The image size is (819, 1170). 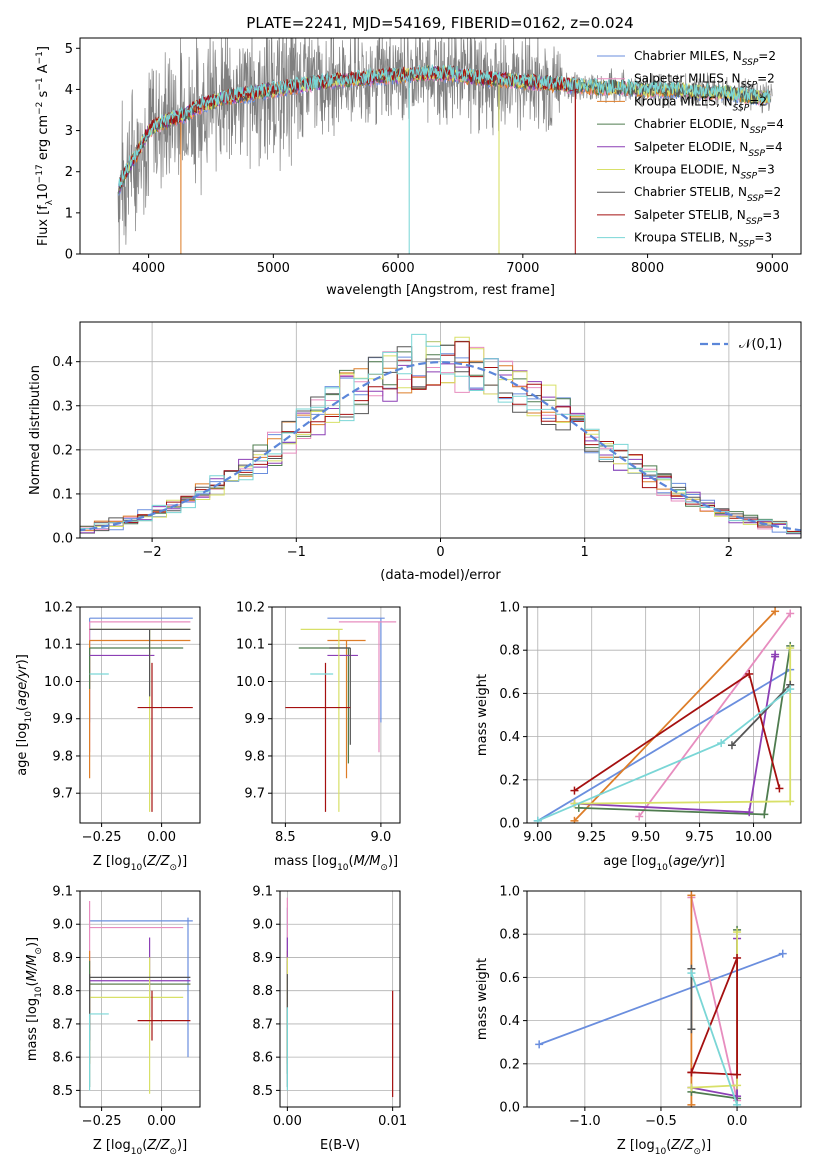 I want to click on observed-spectrum, so click(x=445, y=146).